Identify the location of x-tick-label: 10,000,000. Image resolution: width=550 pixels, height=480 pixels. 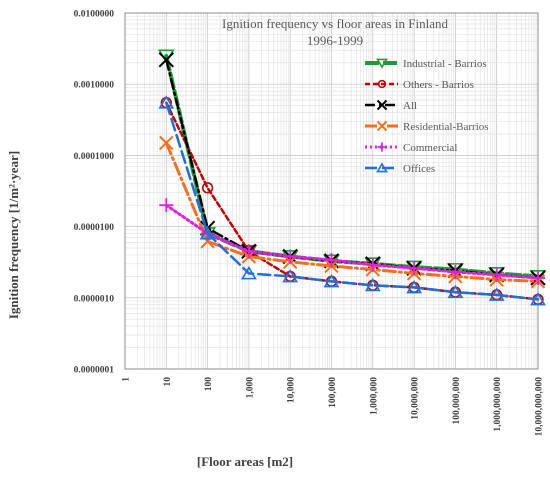
(416, 398).